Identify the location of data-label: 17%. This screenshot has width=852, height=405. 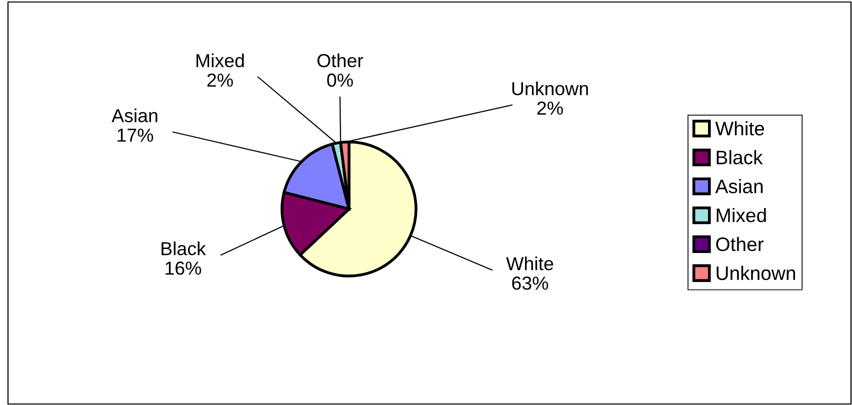
(136, 135).